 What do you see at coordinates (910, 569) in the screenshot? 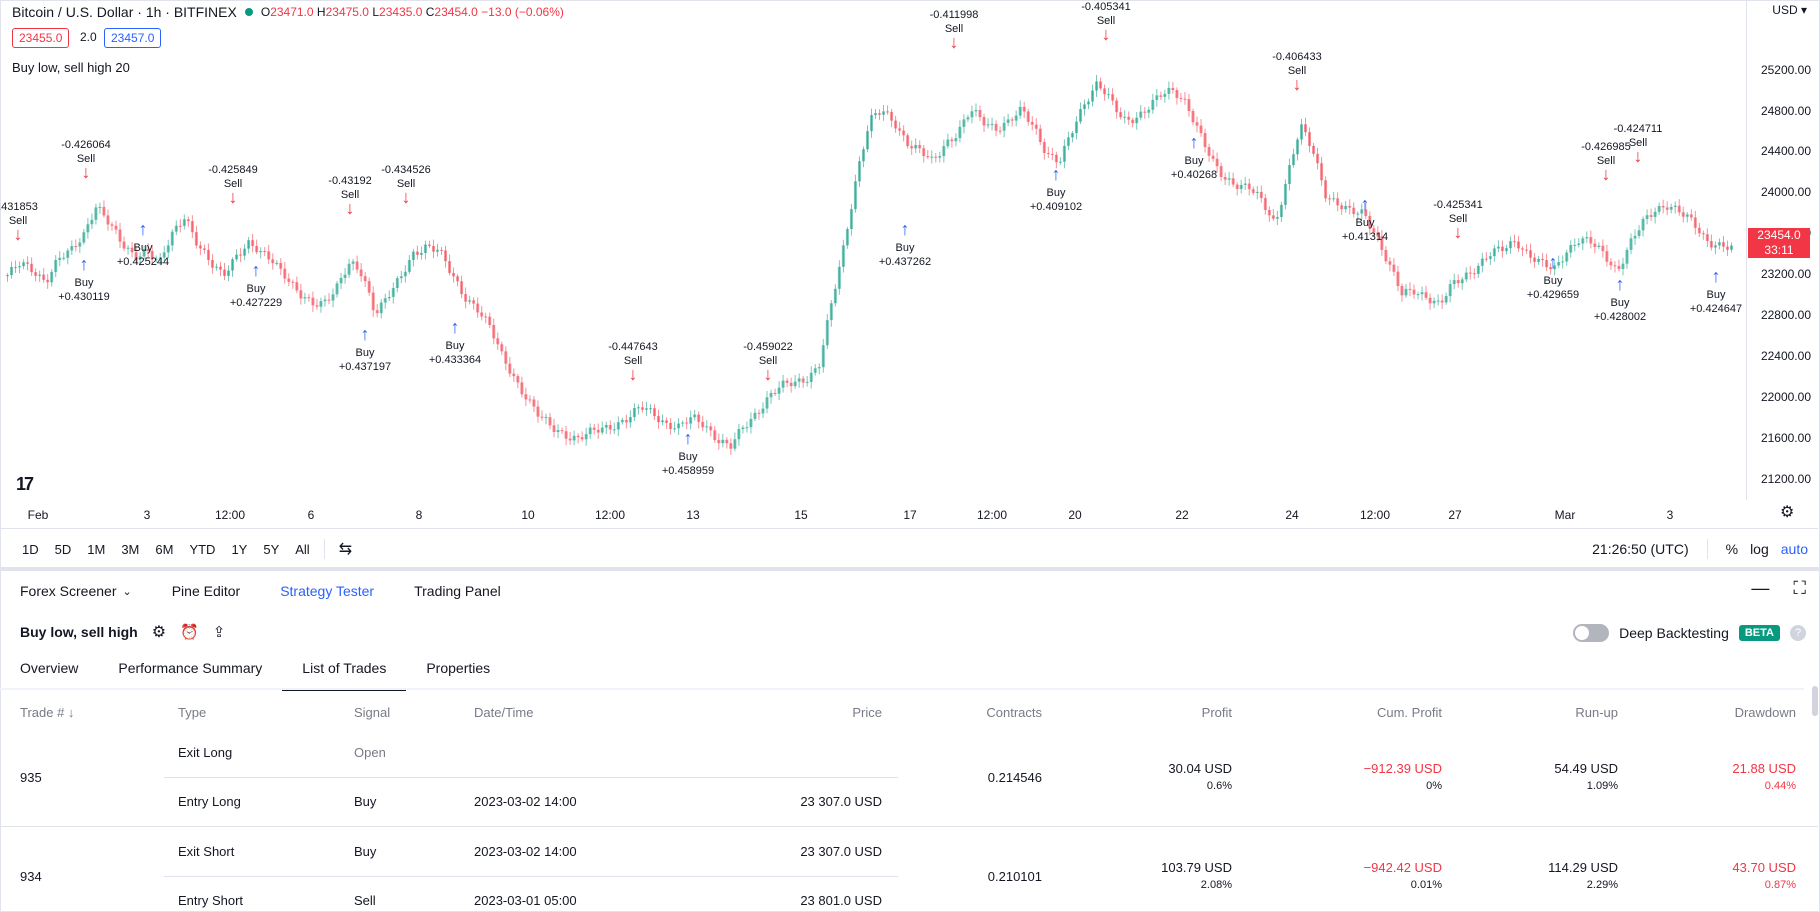
I see `panel-resize-handle` at bounding box center [910, 569].